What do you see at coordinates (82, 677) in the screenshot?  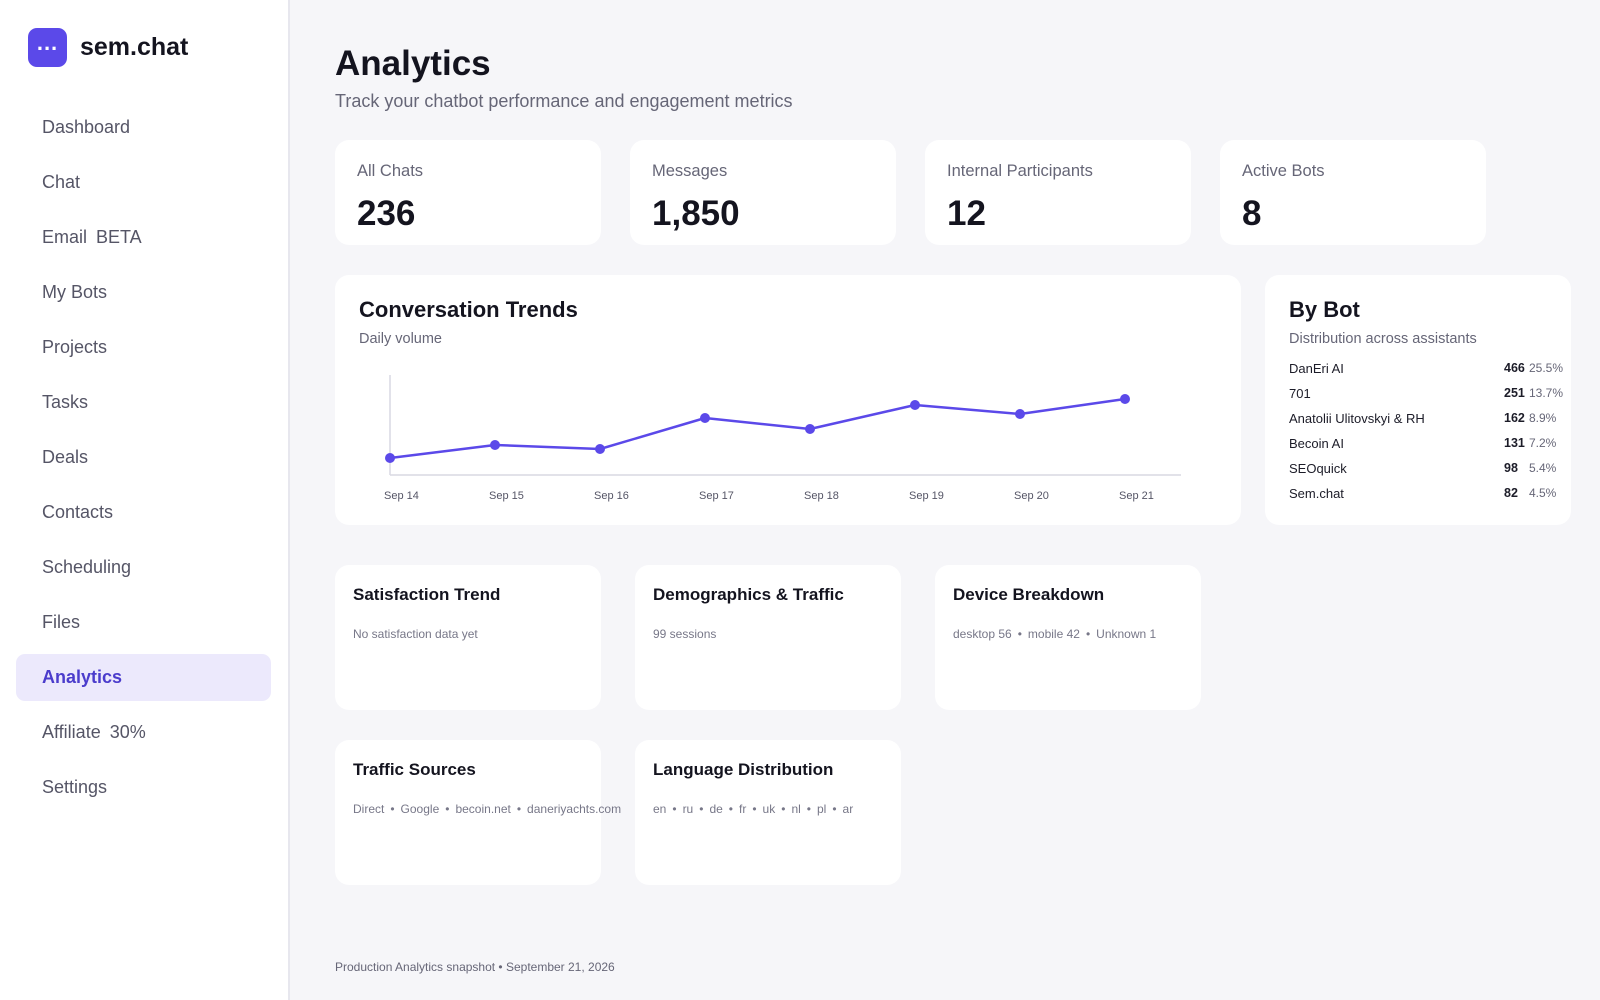 I see `sidebar-item-label: Analytics` at bounding box center [82, 677].